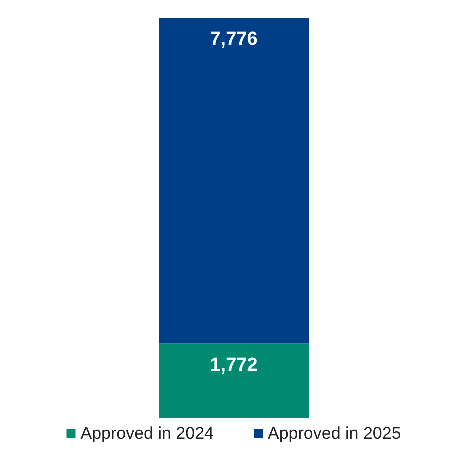 This screenshot has width=468, height=459. What do you see at coordinates (147, 433) in the screenshot?
I see `legend-label: Approved in 2024` at bounding box center [147, 433].